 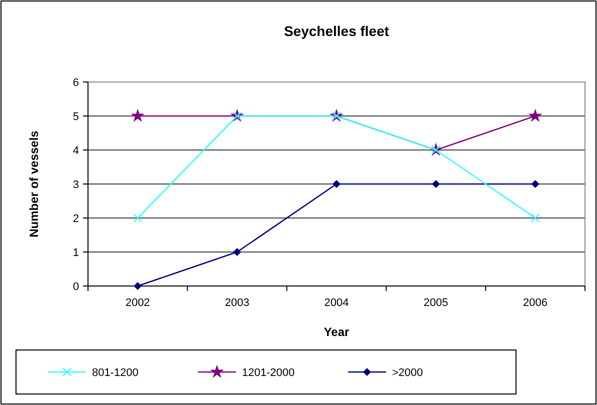 What do you see at coordinates (75, 82) in the screenshot?
I see `y-tick-label: 6` at bounding box center [75, 82].